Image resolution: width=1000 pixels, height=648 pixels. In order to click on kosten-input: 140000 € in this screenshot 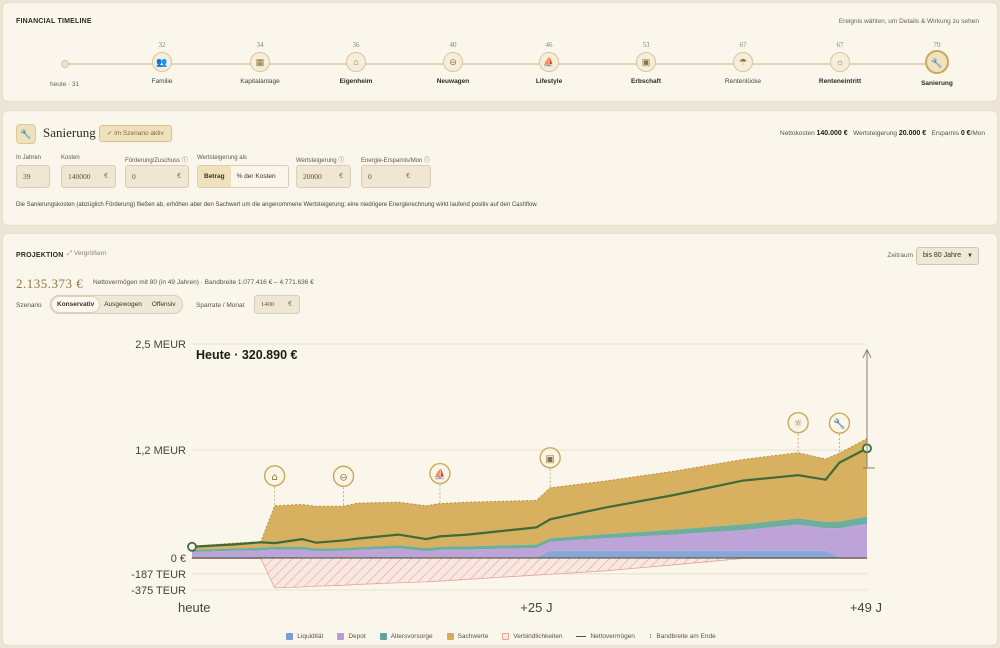, I will do `click(88, 176)`.